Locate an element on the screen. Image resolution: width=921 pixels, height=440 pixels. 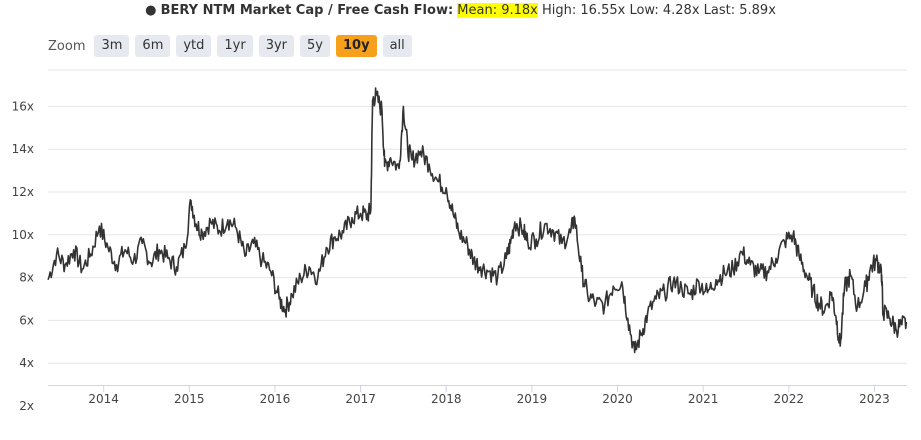
zoom-5y-button: 5y is located at coordinates (315, 46).